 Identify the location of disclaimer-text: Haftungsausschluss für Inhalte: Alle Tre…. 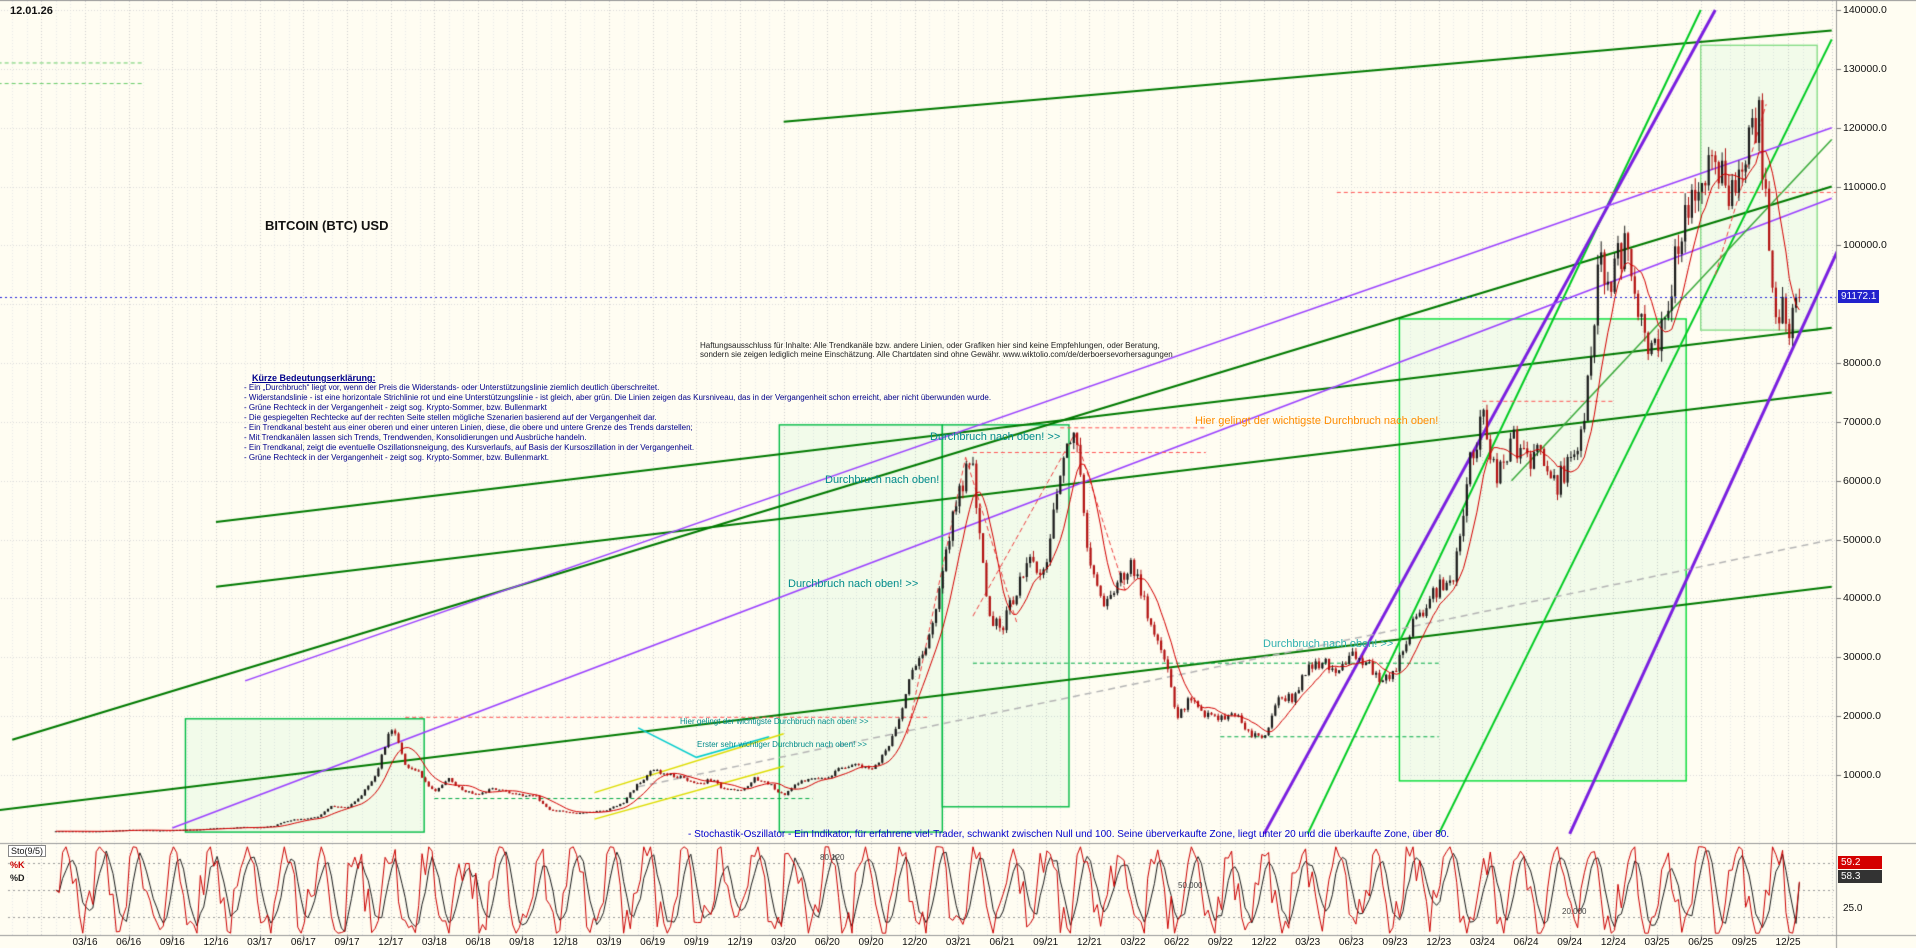
(936, 350).